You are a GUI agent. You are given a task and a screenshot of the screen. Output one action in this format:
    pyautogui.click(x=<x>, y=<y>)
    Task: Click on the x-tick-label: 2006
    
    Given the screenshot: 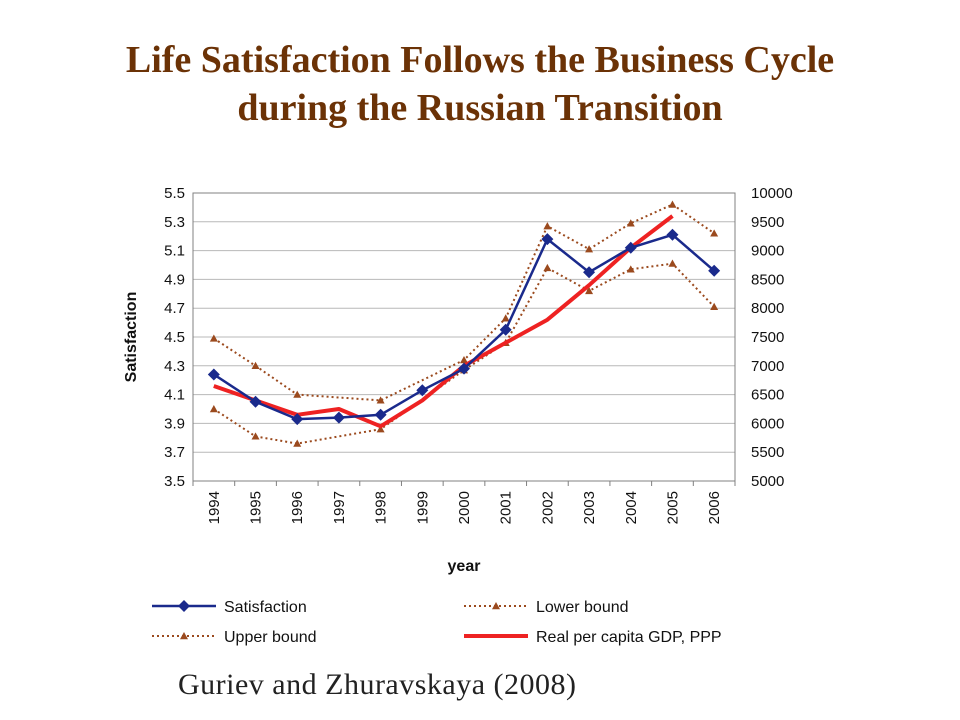 What is the action you would take?
    pyautogui.click(x=714, y=507)
    